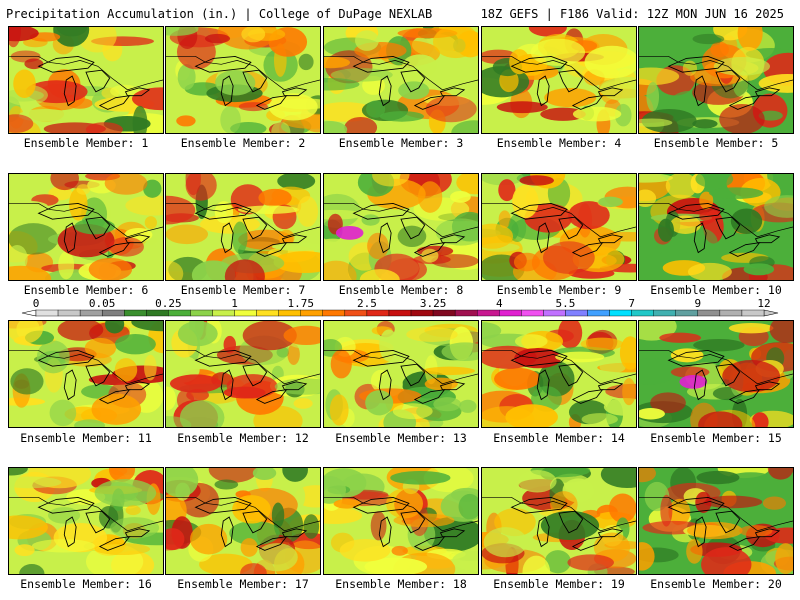 The image size is (800, 600). What do you see at coordinates (559, 143) in the screenshot?
I see `ensemble-member-label: Ensemble Member: 4` at bounding box center [559, 143].